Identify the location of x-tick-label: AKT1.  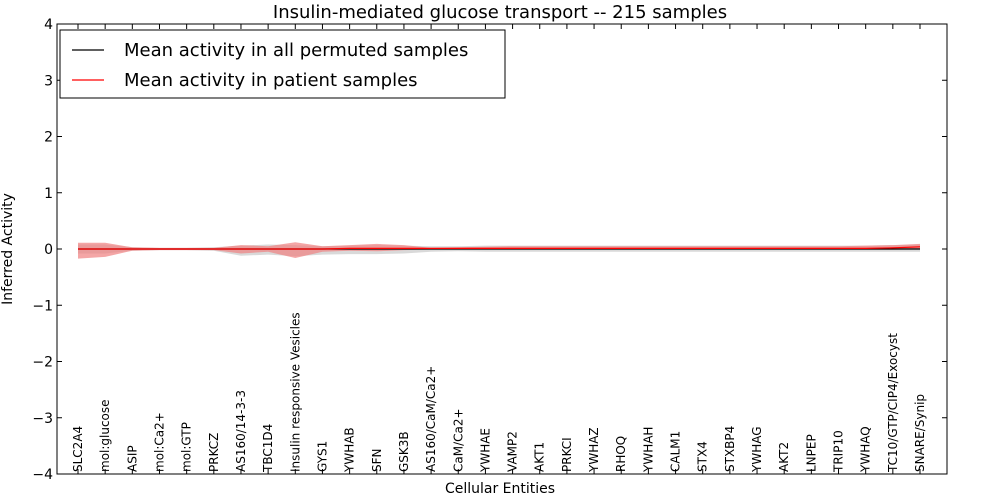
(540, 457).